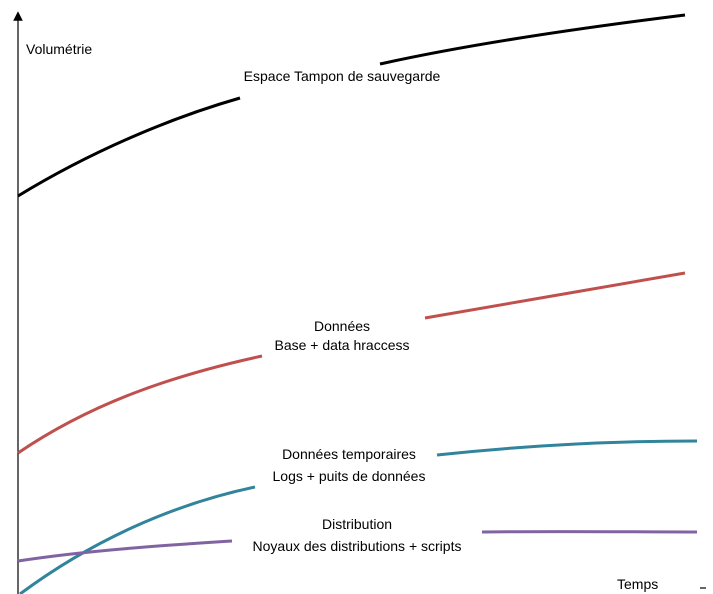 The width and height of the screenshot is (713, 594). Describe the element at coordinates (555, 295) in the screenshot. I see `data-curve-right` at that location.